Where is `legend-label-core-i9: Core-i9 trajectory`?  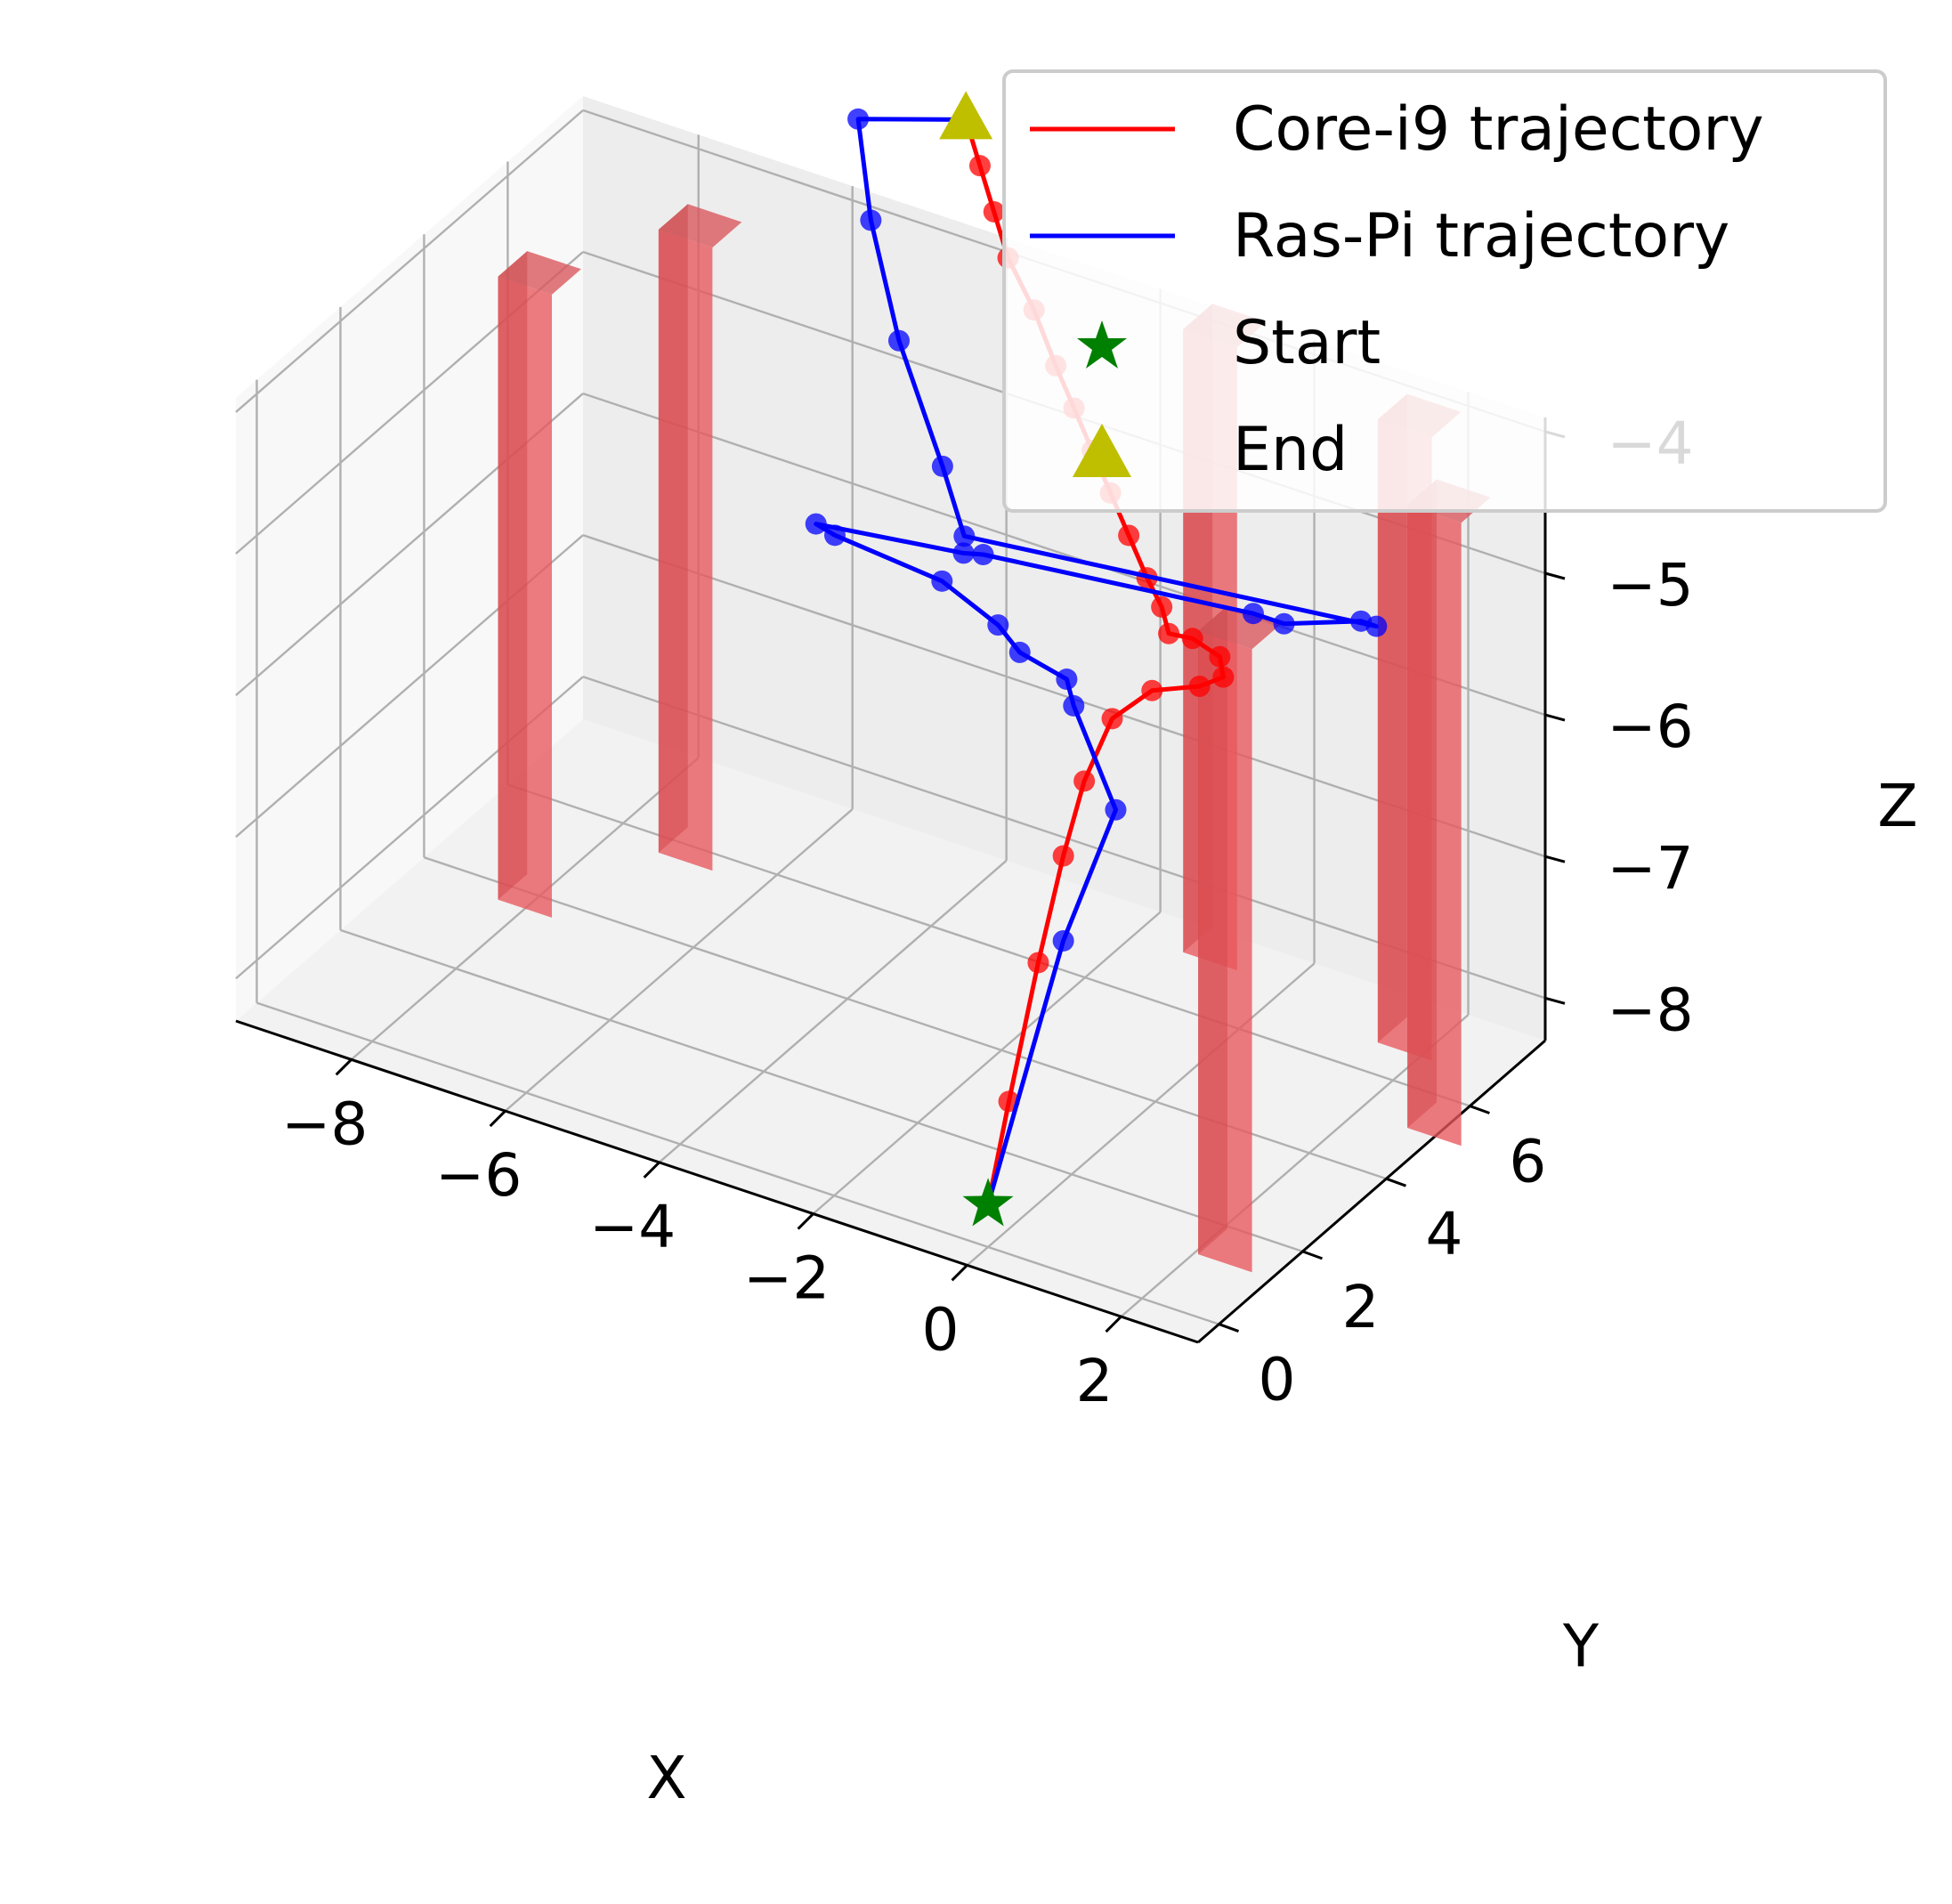 legend-label-core-i9: Core-i9 trajectory is located at coordinates (1498, 129).